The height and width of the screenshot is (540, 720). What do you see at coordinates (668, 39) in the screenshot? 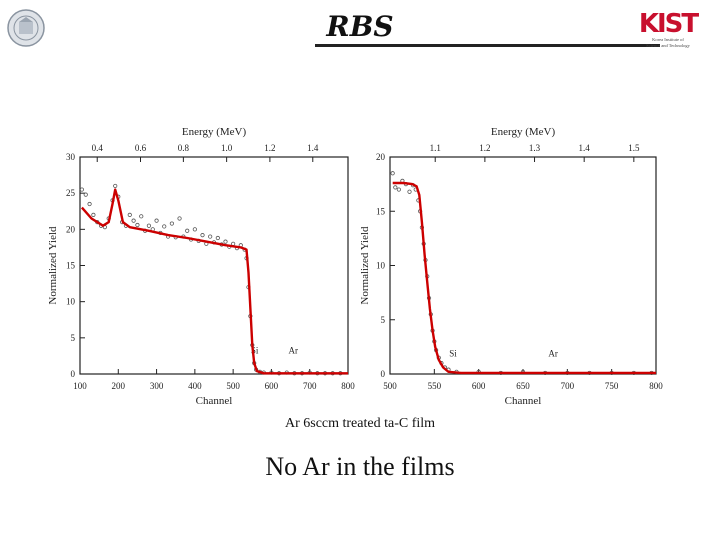
I see `kist-logo-subline-1: Korea Institute of` at bounding box center [668, 39].